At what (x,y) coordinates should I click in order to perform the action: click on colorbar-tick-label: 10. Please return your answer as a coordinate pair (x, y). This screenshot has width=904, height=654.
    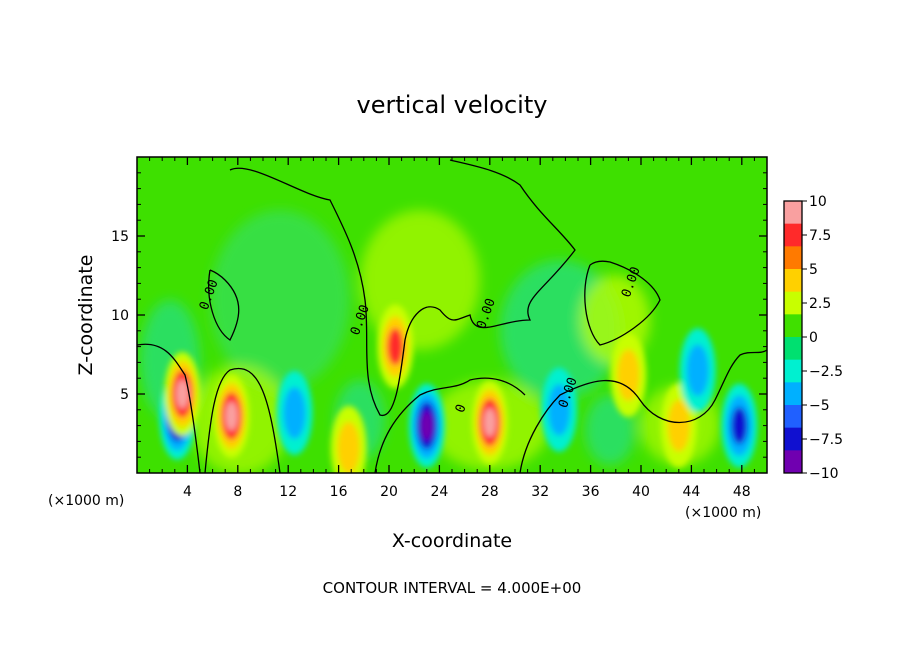
    Looking at the image, I should click on (818, 202).